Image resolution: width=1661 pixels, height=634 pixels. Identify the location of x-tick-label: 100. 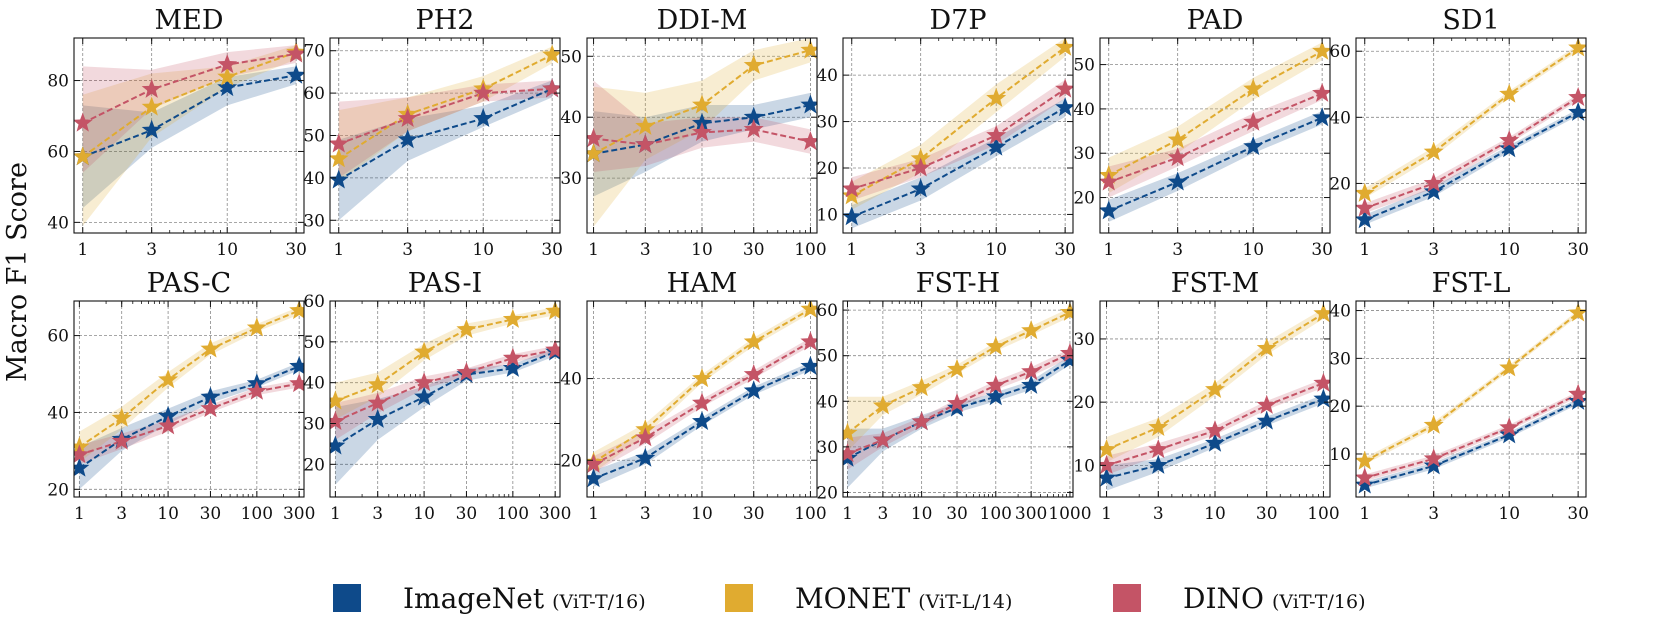
(257, 514).